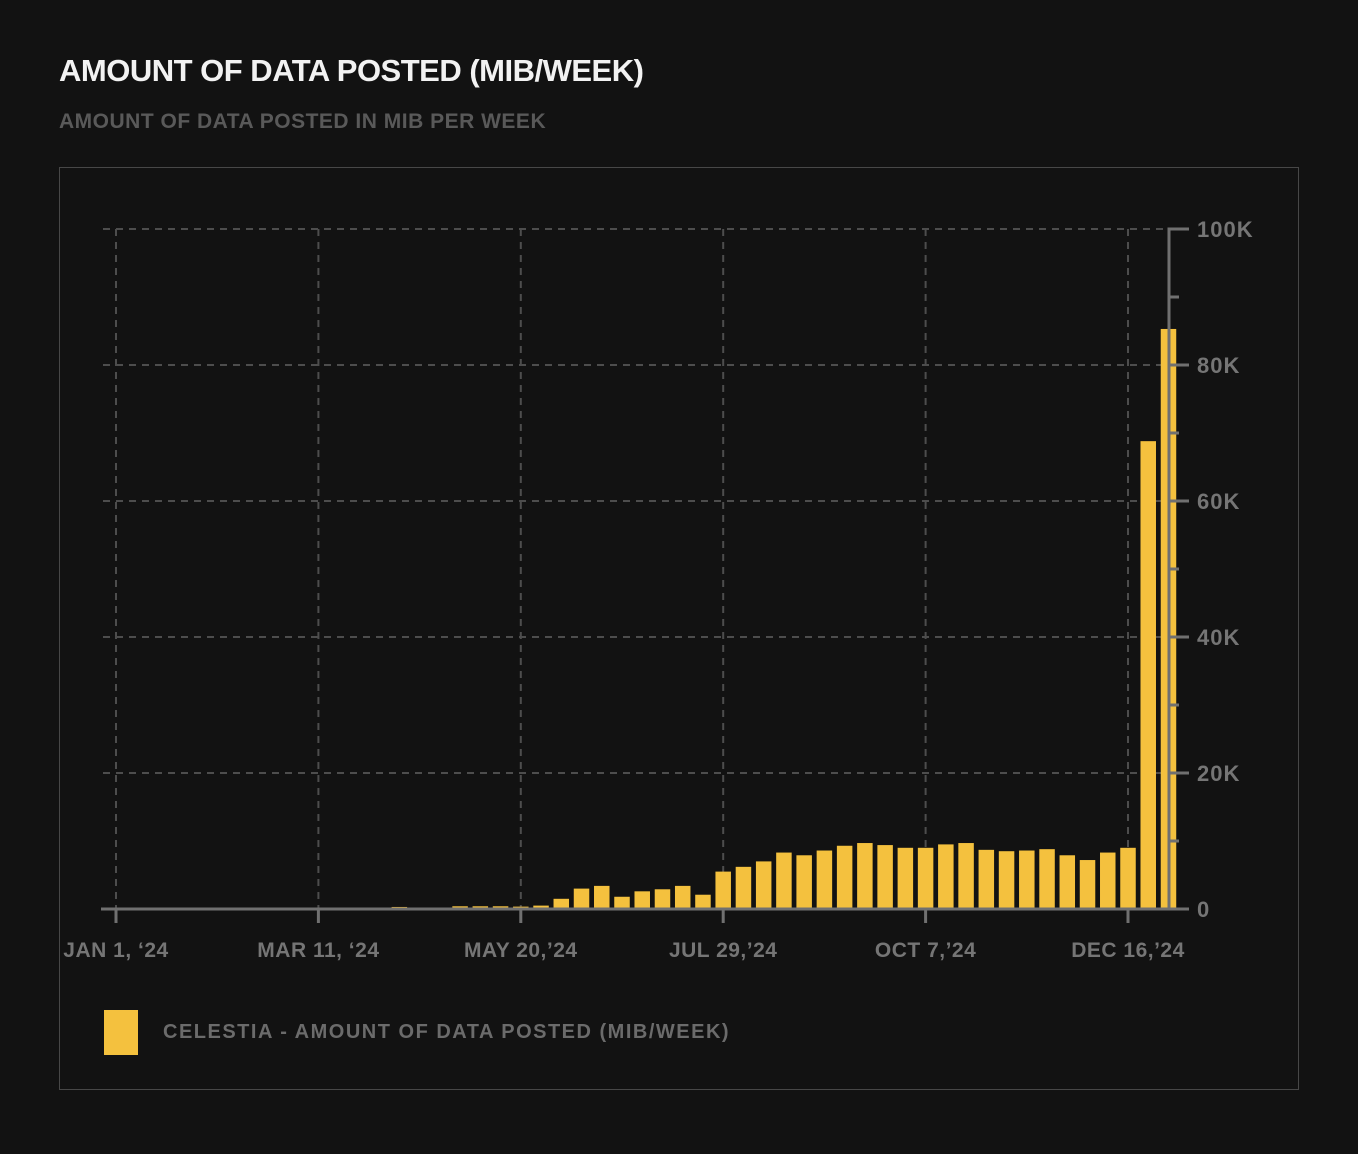 The width and height of the screenshot is (1358, 1154). I want to click on x-tick-label: OCT 7,’24, so click(925, 950).